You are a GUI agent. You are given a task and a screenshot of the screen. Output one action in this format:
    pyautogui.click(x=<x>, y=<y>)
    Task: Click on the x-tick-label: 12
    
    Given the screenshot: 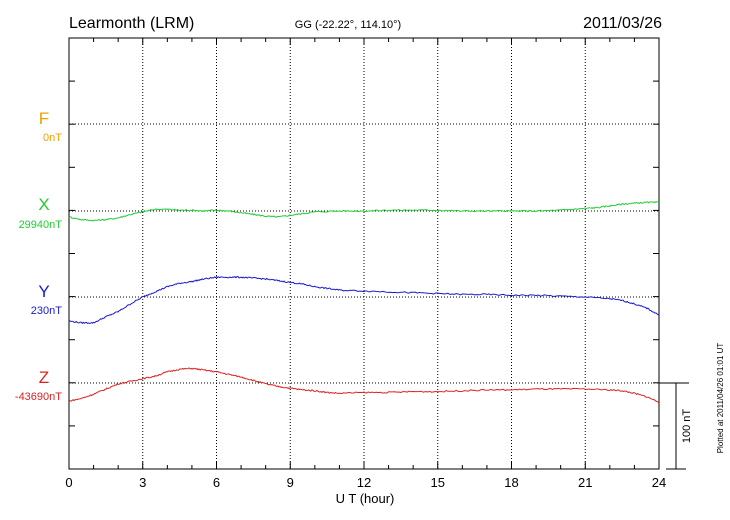 What is the action you would take?
    pyautogui.click(x=364, y=482)
    